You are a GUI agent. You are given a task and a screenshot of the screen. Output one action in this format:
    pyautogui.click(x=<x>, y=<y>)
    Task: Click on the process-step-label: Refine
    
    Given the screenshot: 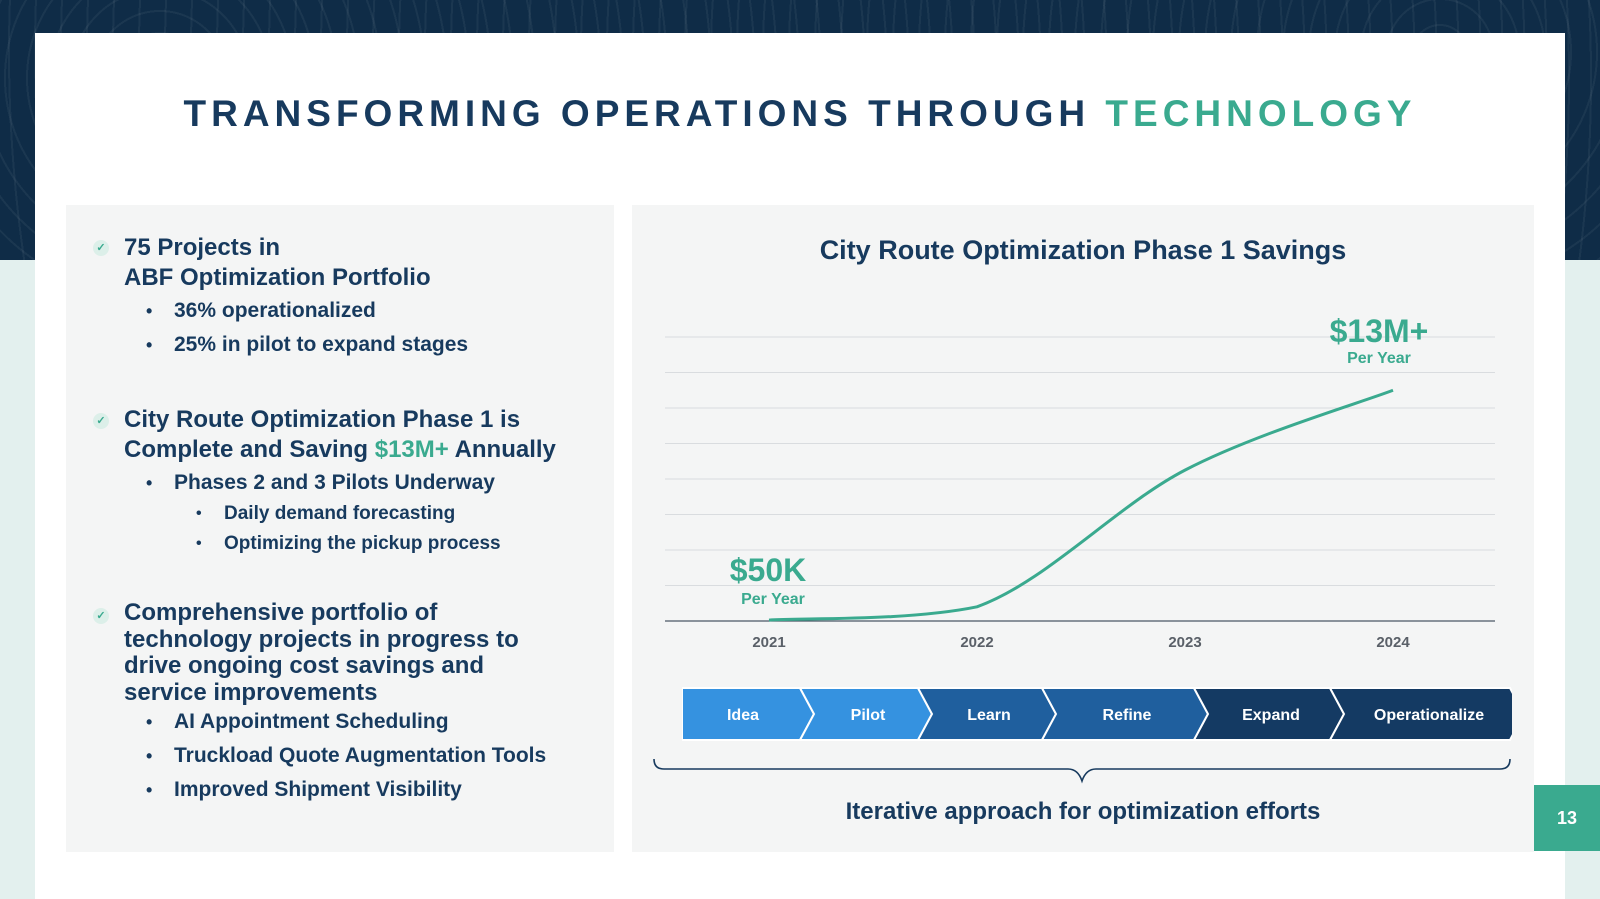 What is the action you would take?
    pyautogui.click(x=1127, y=715)
    